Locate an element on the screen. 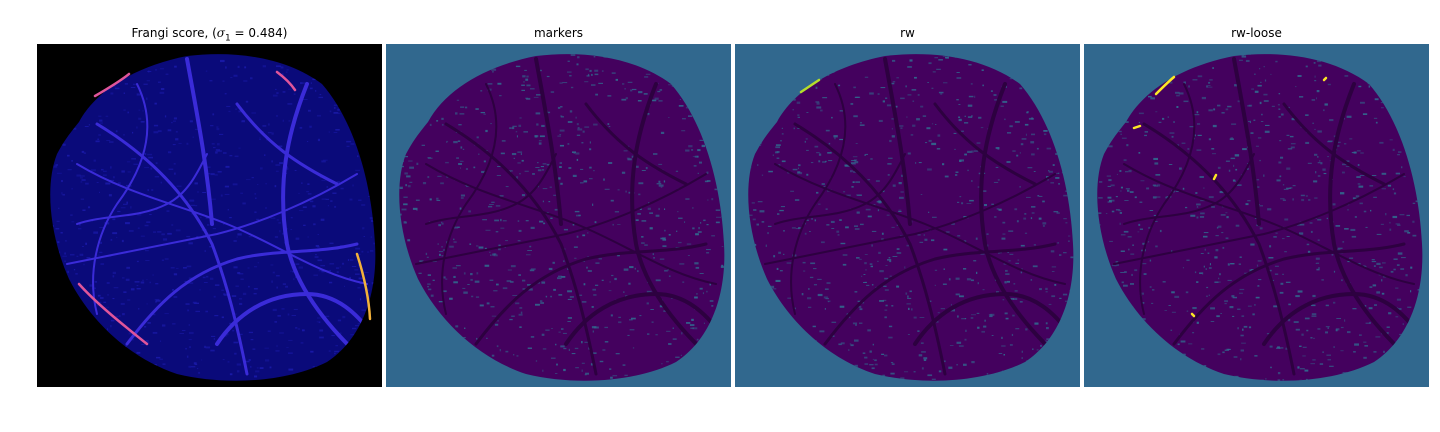 Image resolution: width=1440 pixels, height=432 pixels. frangi-panel-title: Frangi score, (σ1 = 0.484) is located at coordinates (209, 35).